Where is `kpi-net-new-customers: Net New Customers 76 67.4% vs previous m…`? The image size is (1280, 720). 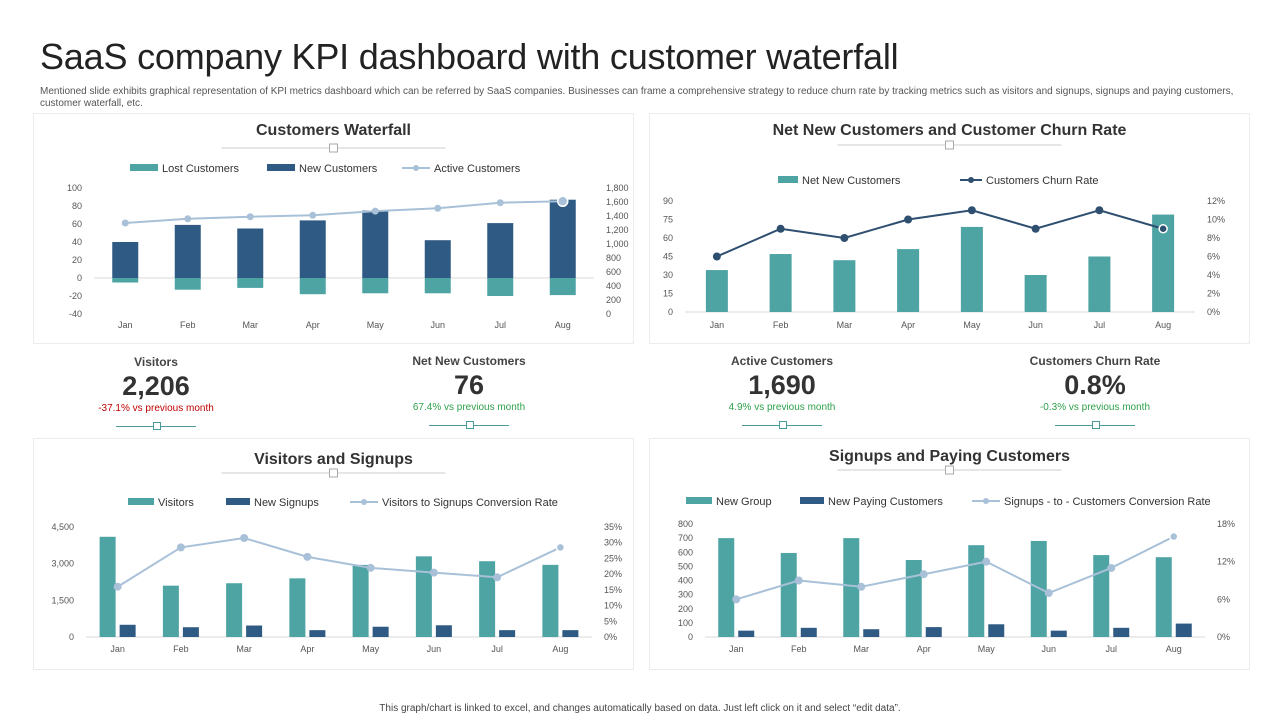 kpi-net-new-customers: Net New Customers 76 67.4% vs previous m… is located at coordinates (469, 391).